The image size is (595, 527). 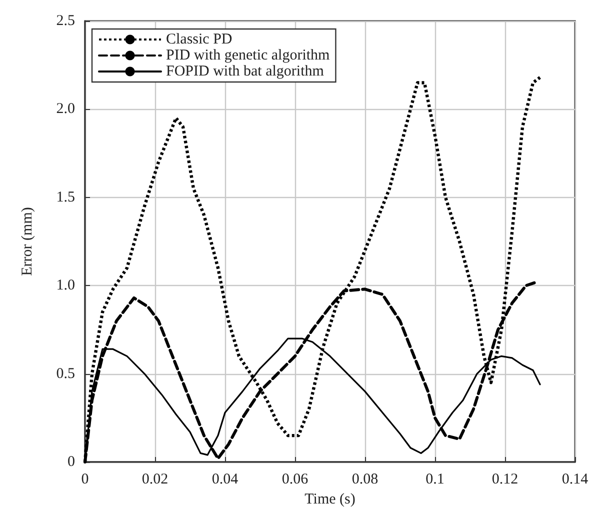 I want to click on x-tick-label: 0.1, so click(x=435, y=480).